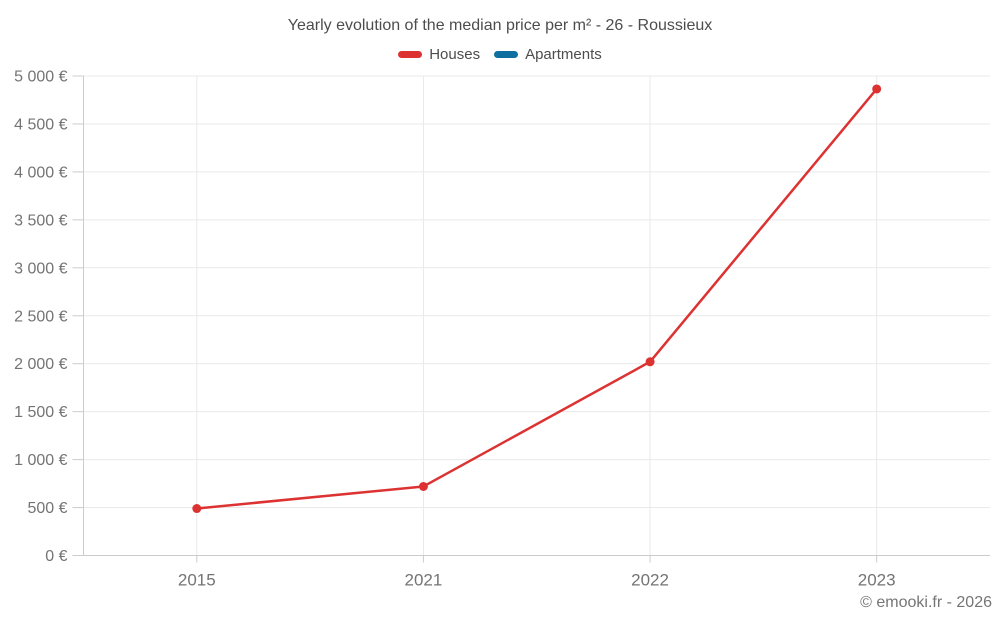 Image resolution: width=1000 pixels, height=625 pixels. What do you see at coordinates (40, 124) in the screenshot?
I see `y-tick-label: 4 500 €` at bounding box center [40, 124].